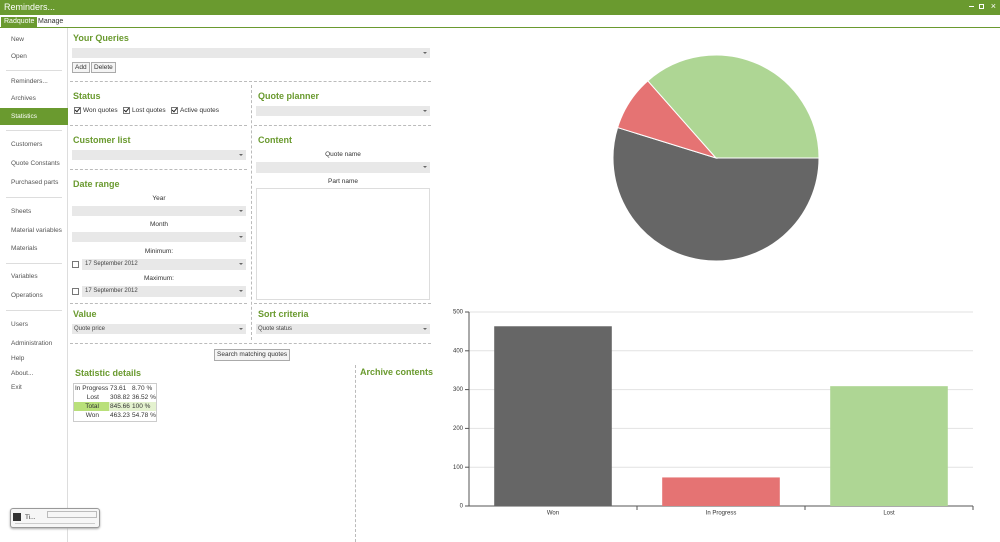 Image resolution: width=1000 pixels, height=542 pixels. Describe the element at coordinates (92, 397) in the screenshot. I see `table-cell: Lost` at that location.